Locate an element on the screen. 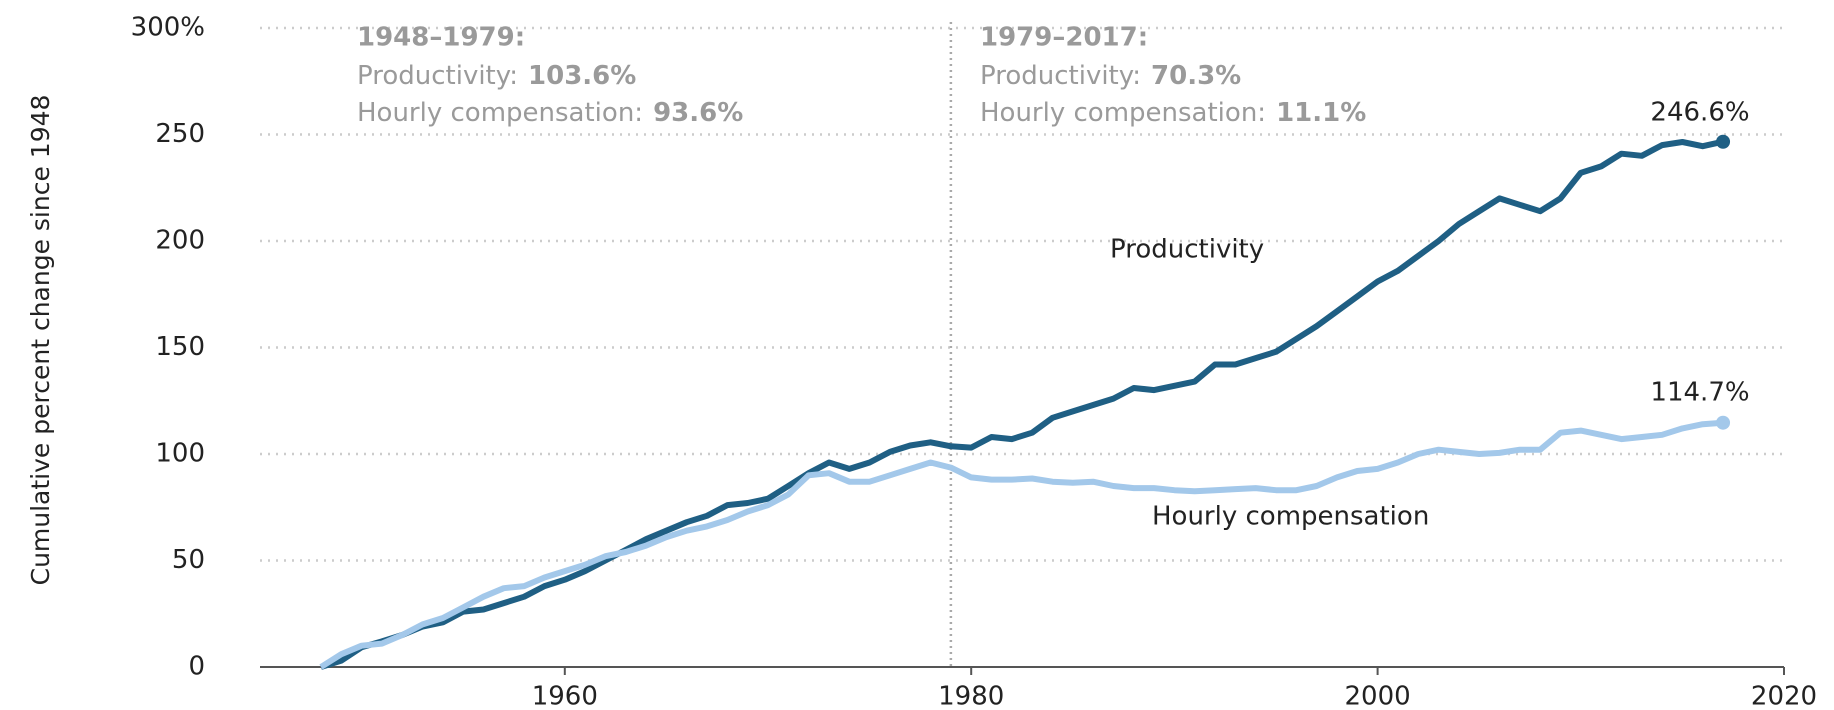 The width and height of the screenshot is (1834, 710). y-tick-label: 0 is located at coordinates (196, 667).